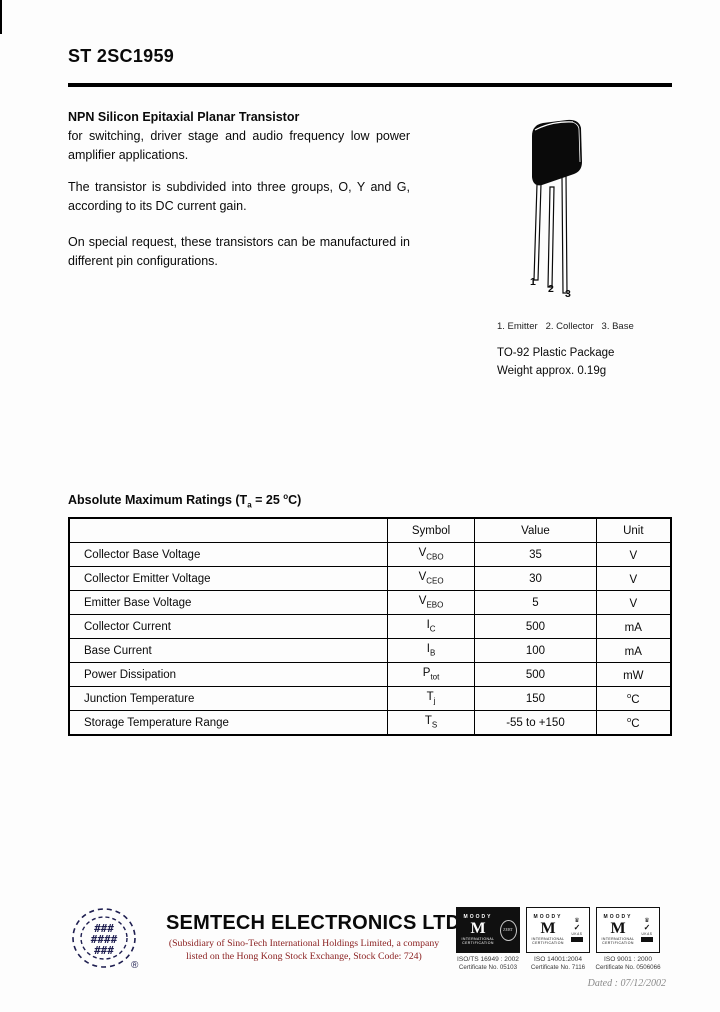 Image resolution: width=720 pixels, height=1012 pixels. I want to click on parameter-cell: Power Dissipation, so click(228, 674).